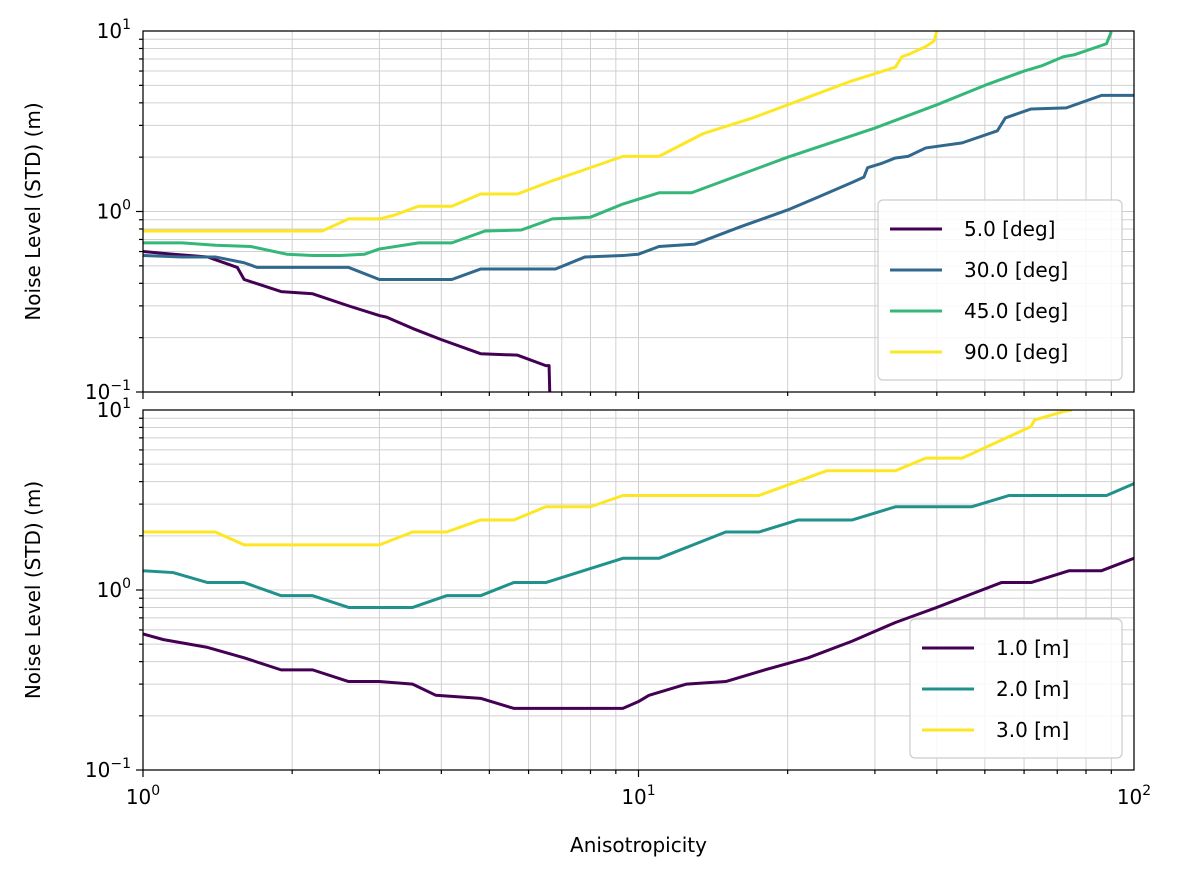 This screenshot has height=879, width=1178. I want to click on x-tick-label-exp: 1, so click(651, 791).